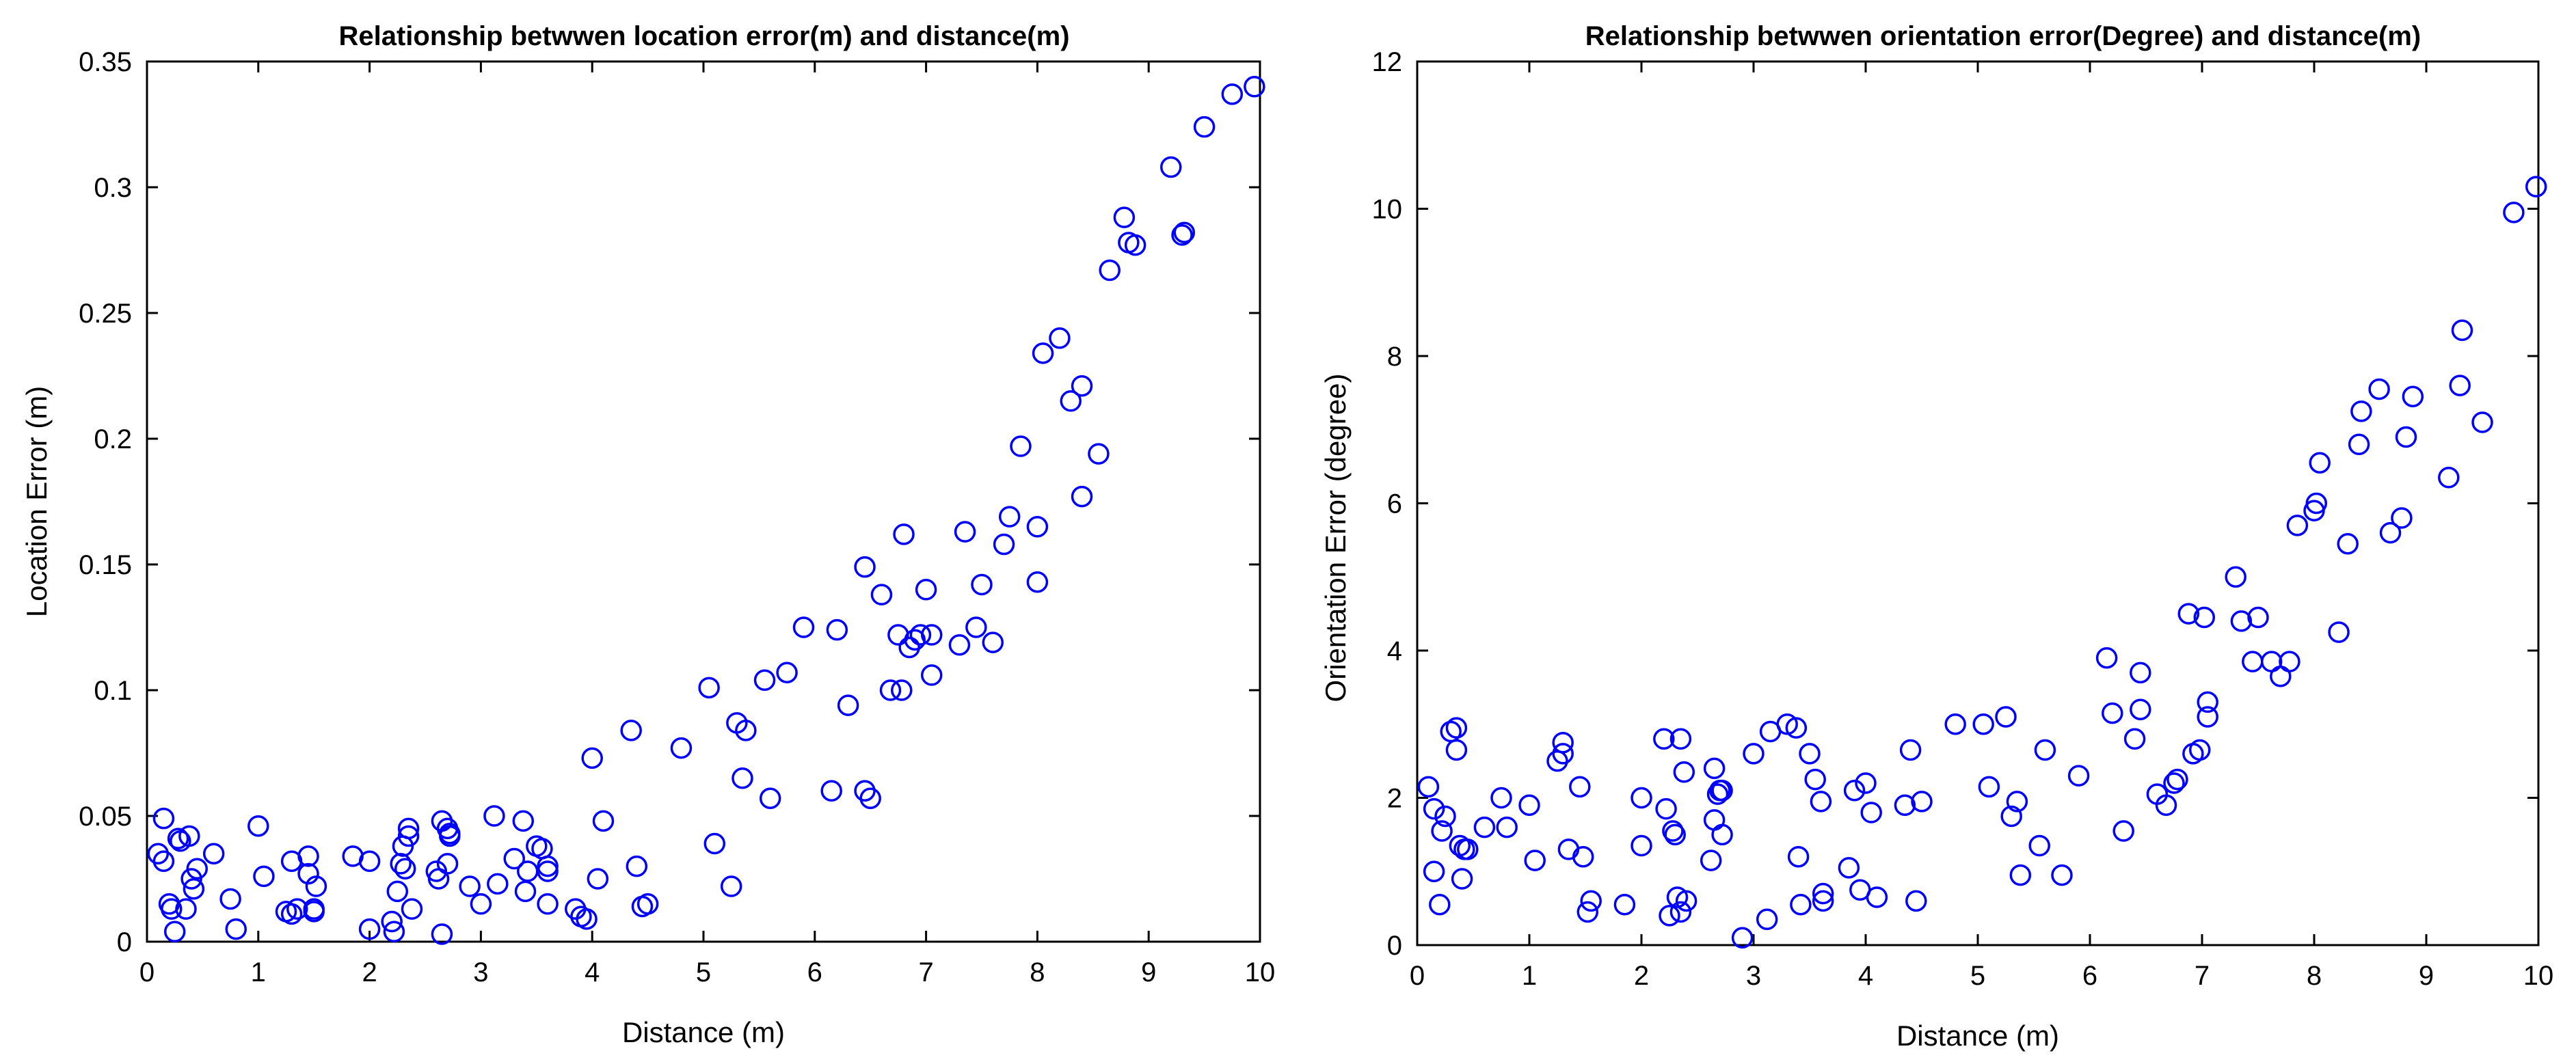 The image size is (2576, 1064). I want to click on x-tick-label: 1, so click(1529, 976).